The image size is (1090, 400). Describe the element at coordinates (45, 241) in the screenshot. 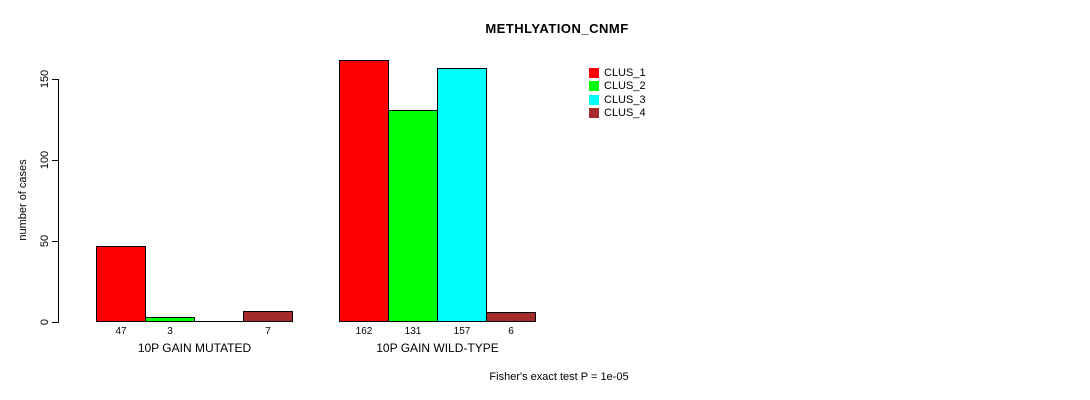

I see `y-tick-label: 50` at that location.